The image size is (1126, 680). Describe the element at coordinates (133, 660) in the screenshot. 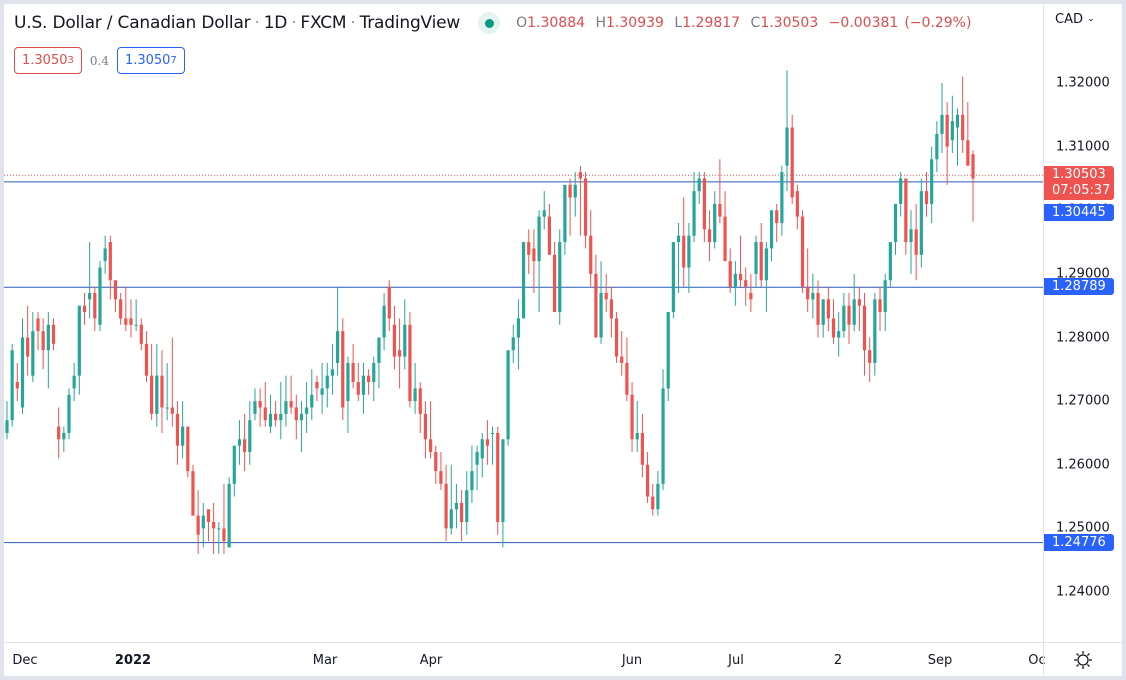

I see `time-label: 2022` at that location.